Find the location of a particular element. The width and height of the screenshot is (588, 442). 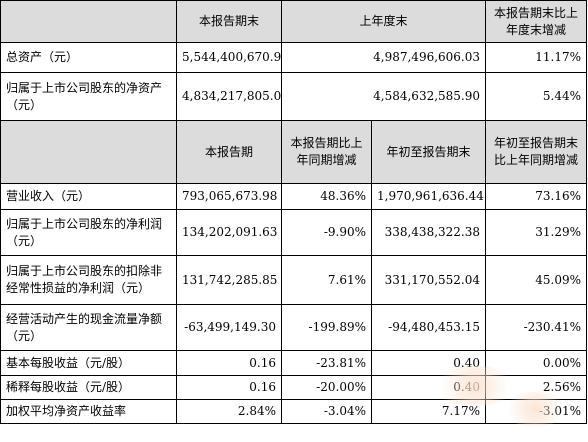

cell-value: -23.81% is located at coordinates (326, 363).